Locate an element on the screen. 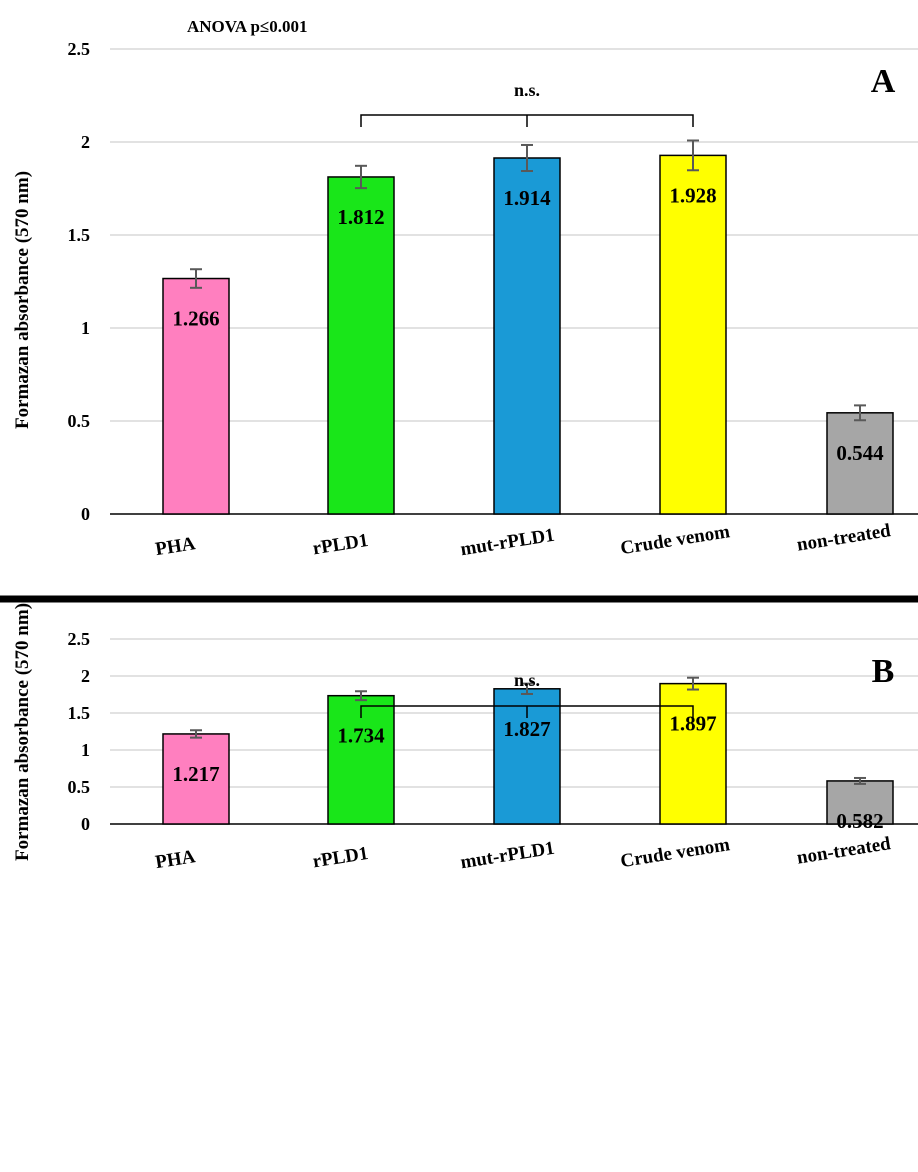 This screenshot has height=1172, width=918. data-label: 1.734 is located at coordinates (361, 736).